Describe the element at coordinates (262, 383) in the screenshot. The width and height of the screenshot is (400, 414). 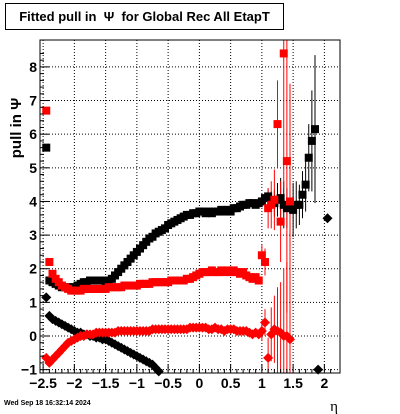
I see `x-tick-label: 1` at that location.